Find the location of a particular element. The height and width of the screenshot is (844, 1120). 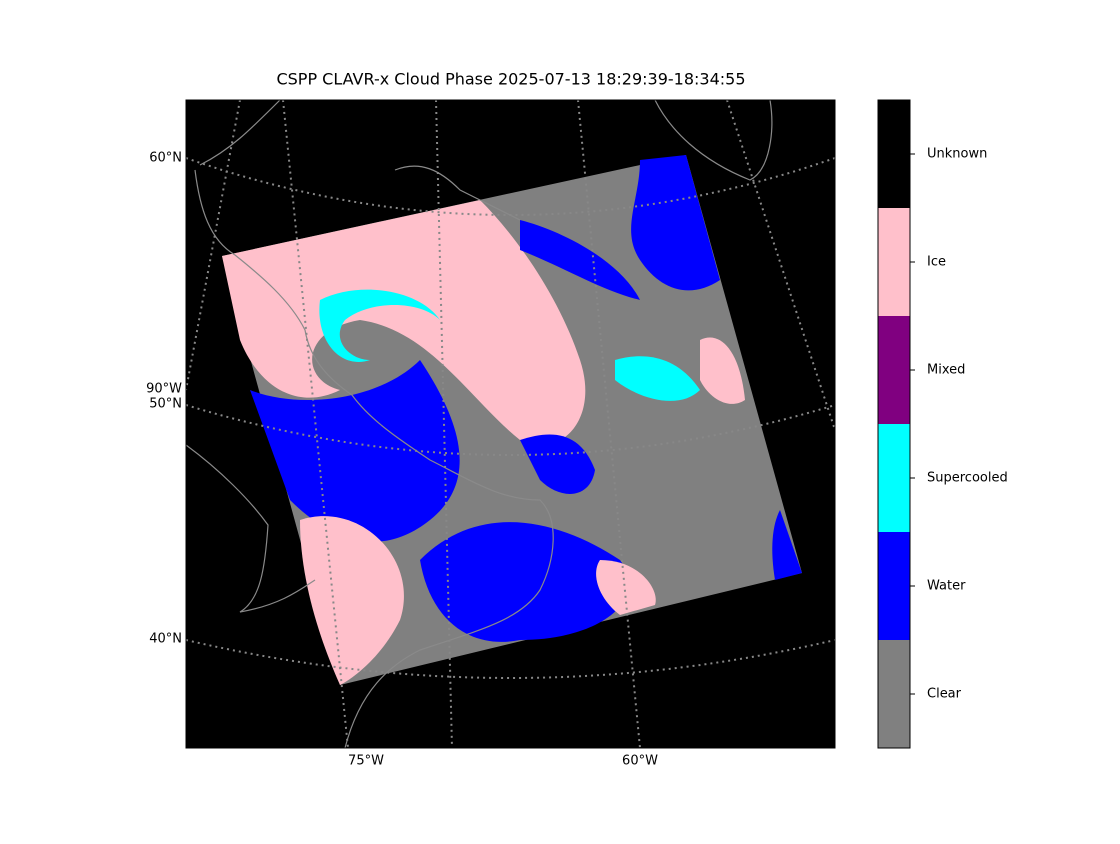

colorbar-label: Clear is located at coordinates (944, 694).